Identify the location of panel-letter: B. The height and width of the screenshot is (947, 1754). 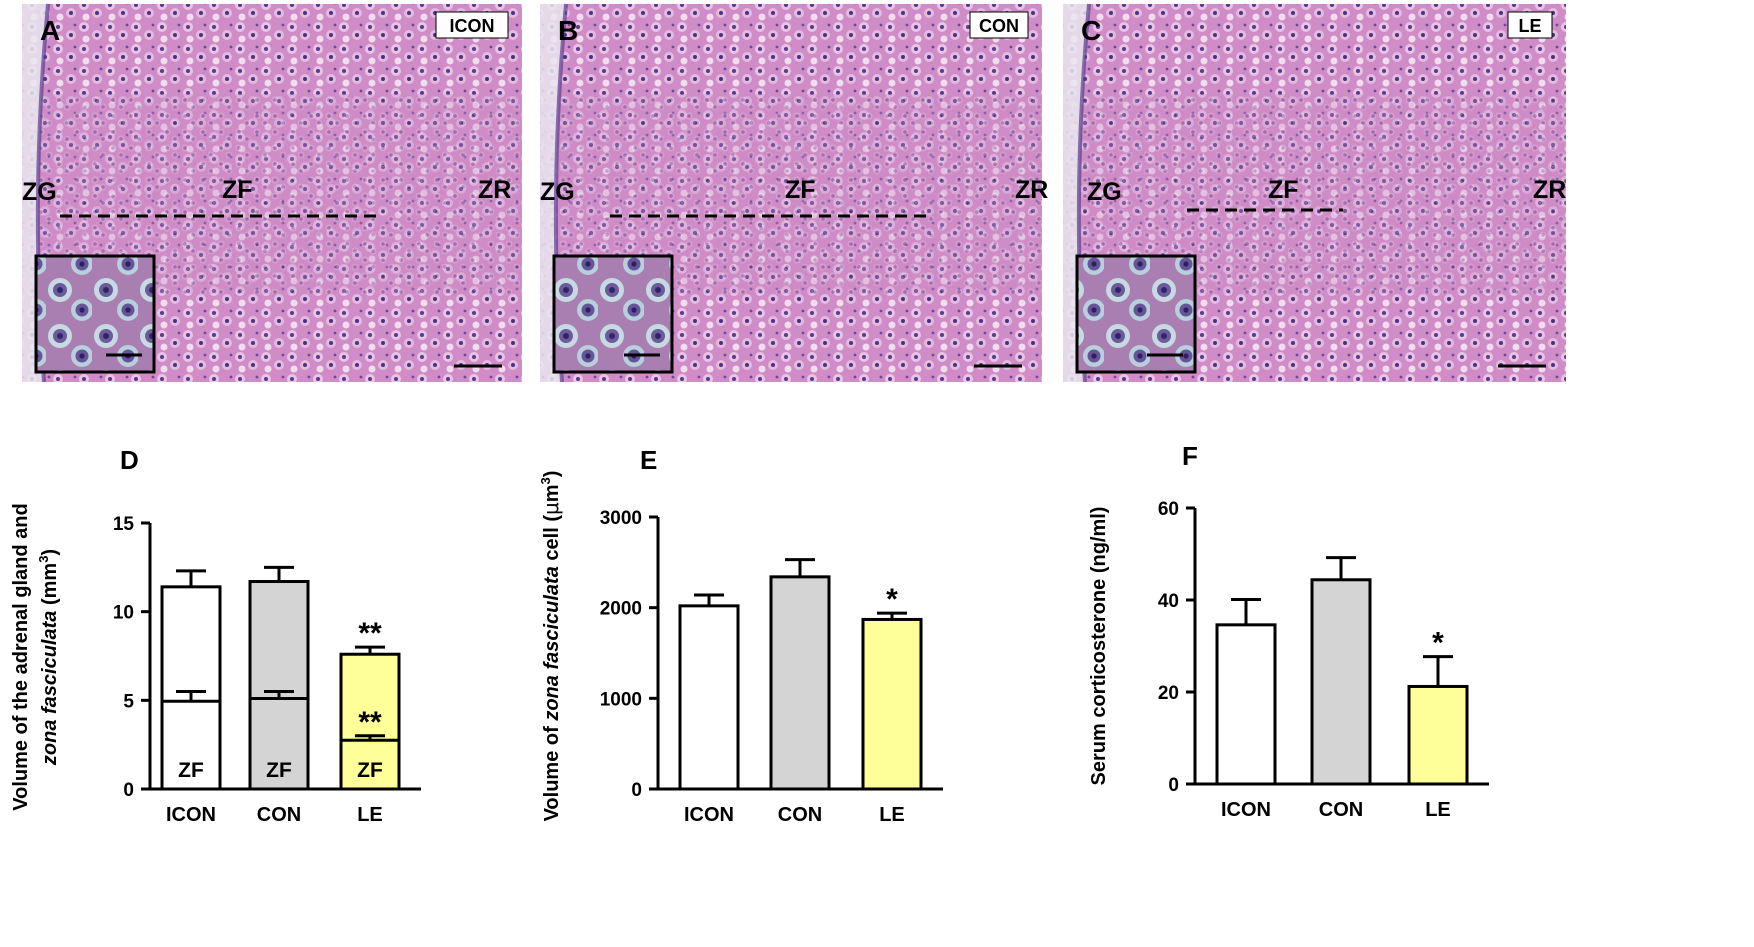
(568, 30).